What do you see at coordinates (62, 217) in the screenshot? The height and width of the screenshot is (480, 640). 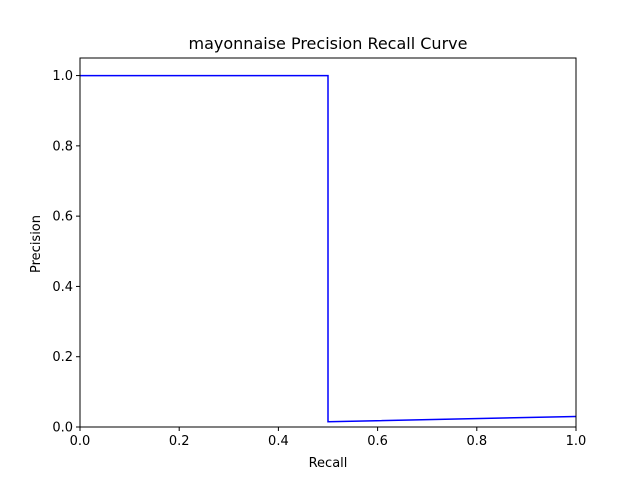 I see `y-tick-label: 0.6` at bounding box center [62, 217].